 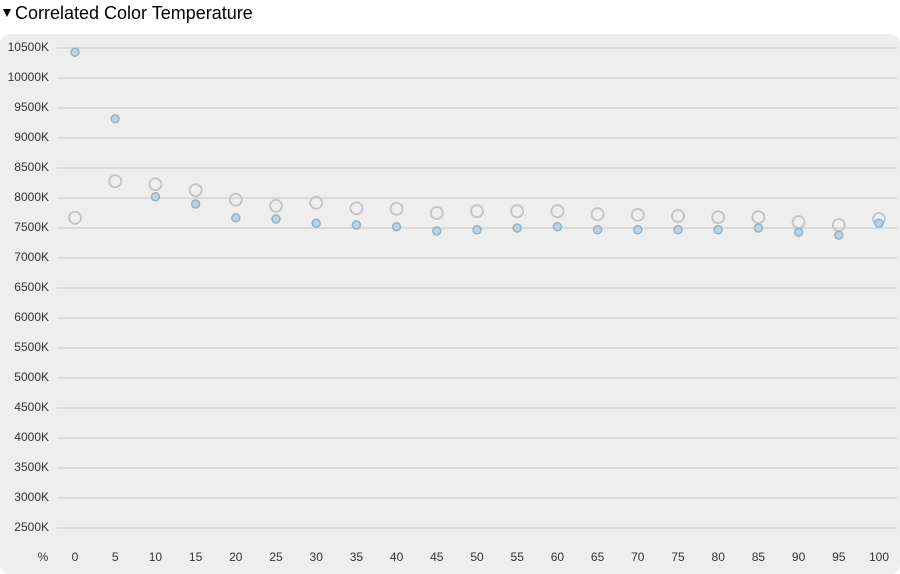 What do you see at coordinates (43, 557) in the screenshot?
I see `x-axis-label: %` at bounding box center [43, 557].